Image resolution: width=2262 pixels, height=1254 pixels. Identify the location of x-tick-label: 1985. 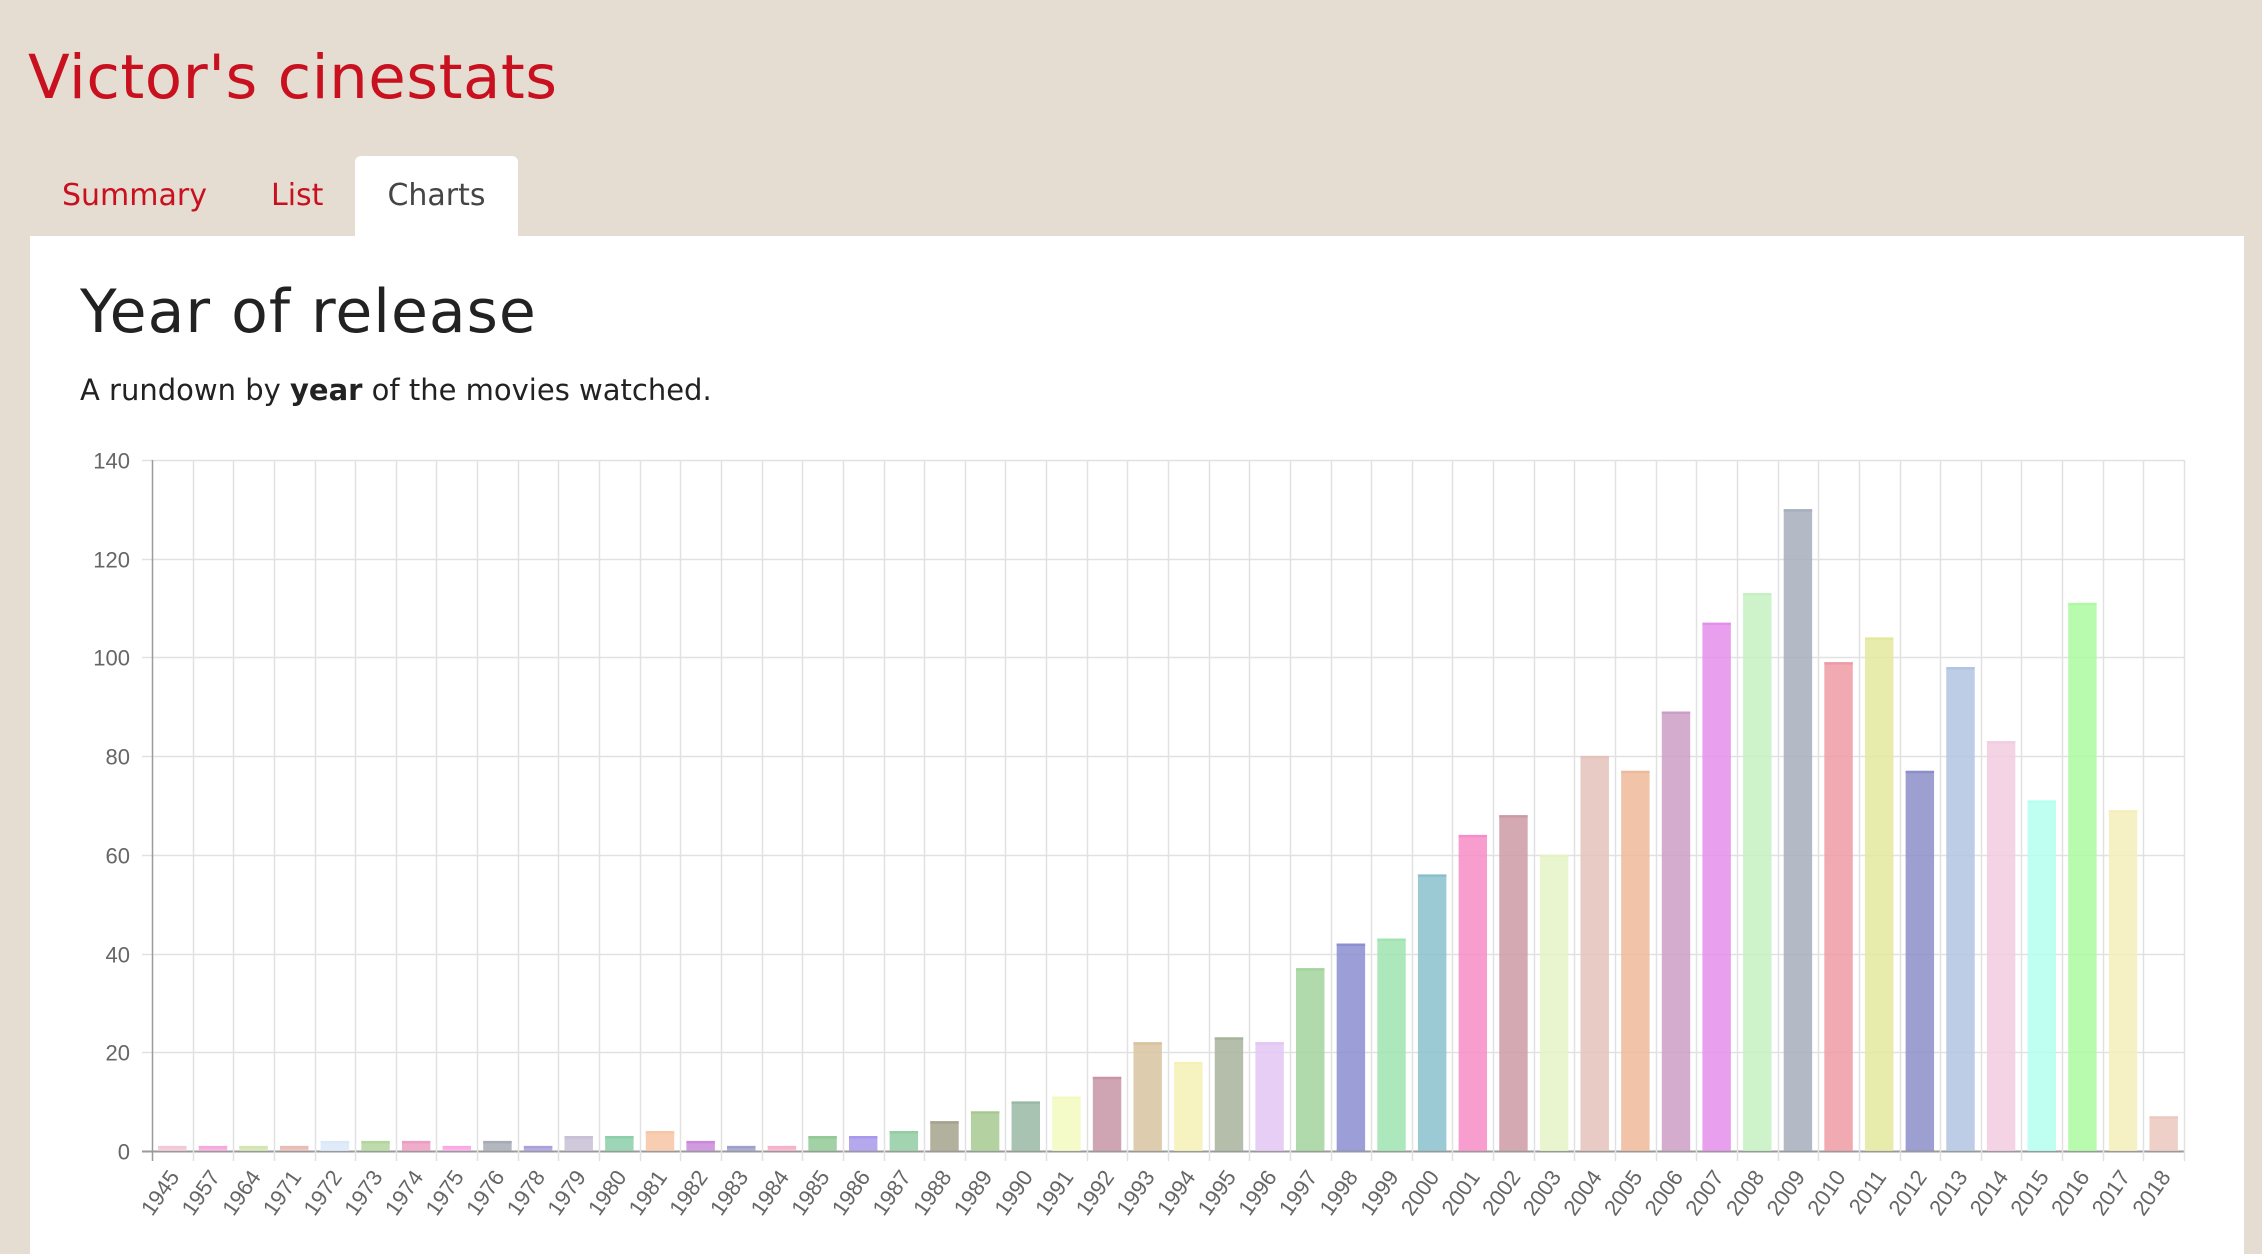
(810, 1193).